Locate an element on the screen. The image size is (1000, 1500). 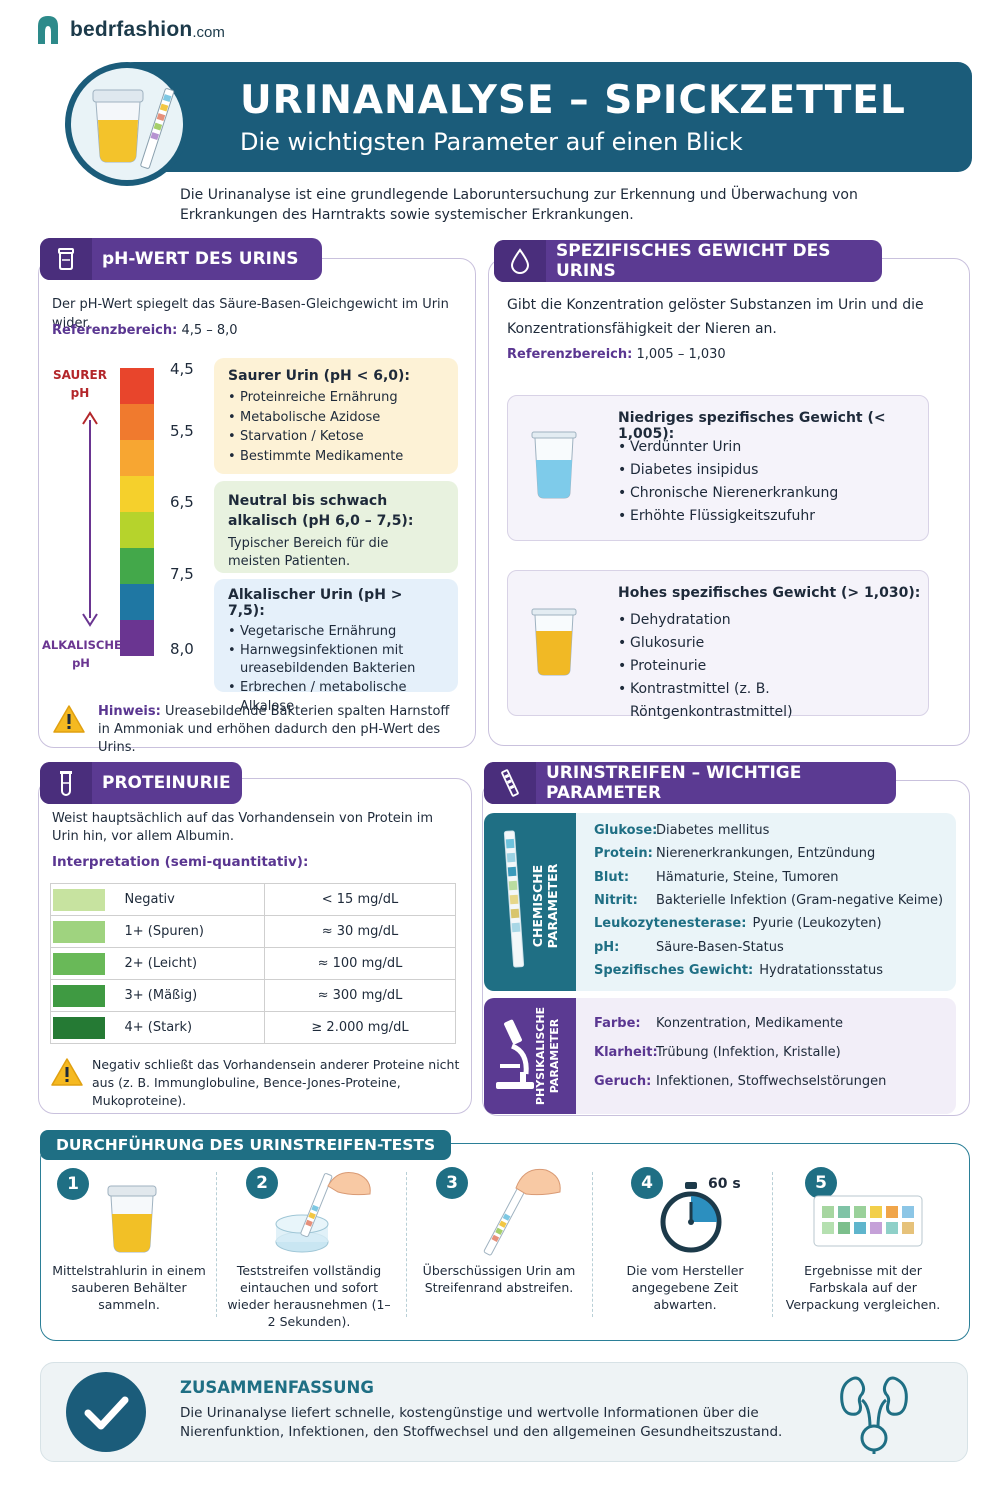
list-item: Erbrechen / metabolische Alkalose is located at coordinates (336, 697).